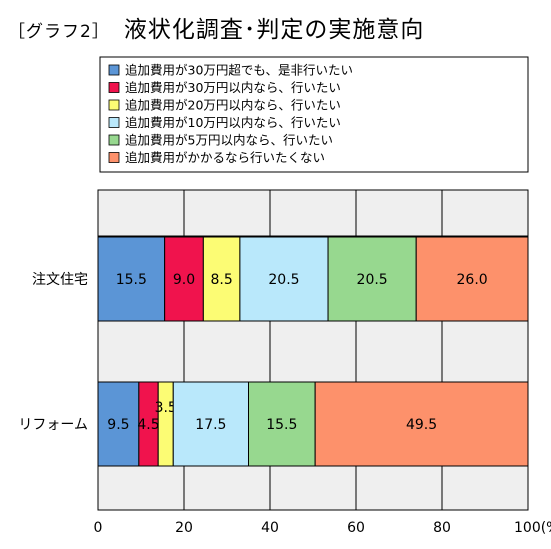 The width and height of the screenshot is (551, 549). I want to click on data-label-2-5: 15.5, so click(281, 425).